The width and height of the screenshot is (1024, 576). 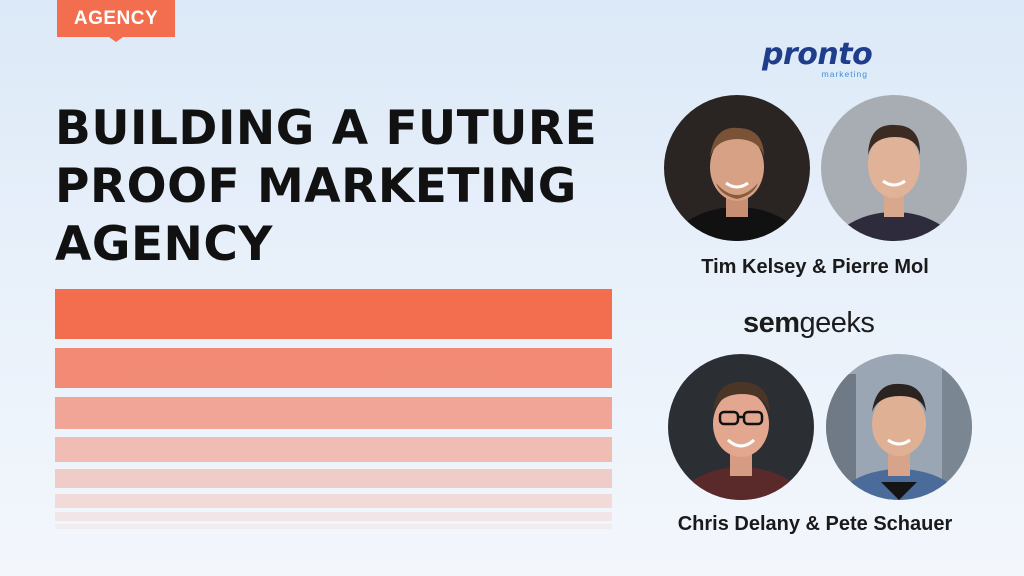 What do you see at coordinates (771, 323) in the screenshot?
I see `semgeeks-logo-bold: sem` at bounding box center [771, 323].